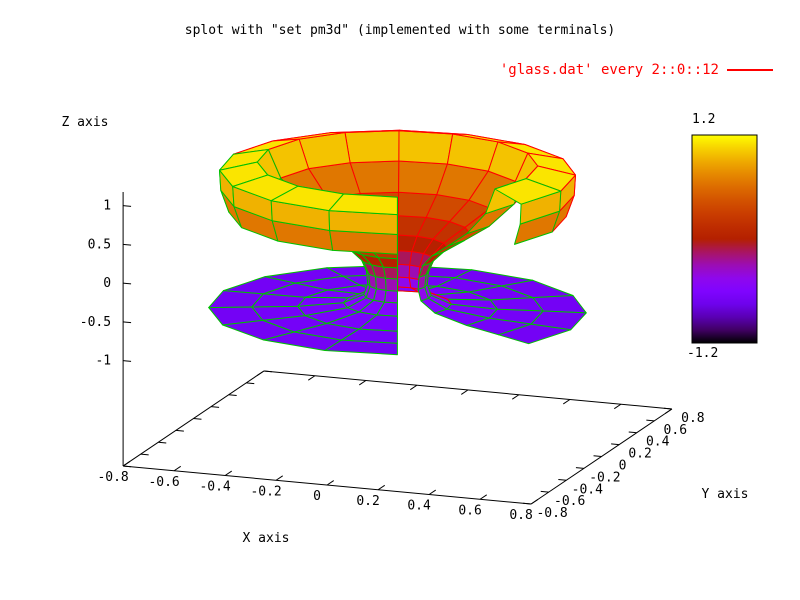 This screenshot has width=800, height=600. I want to click on colorbar-gradient, so click(724, 239).